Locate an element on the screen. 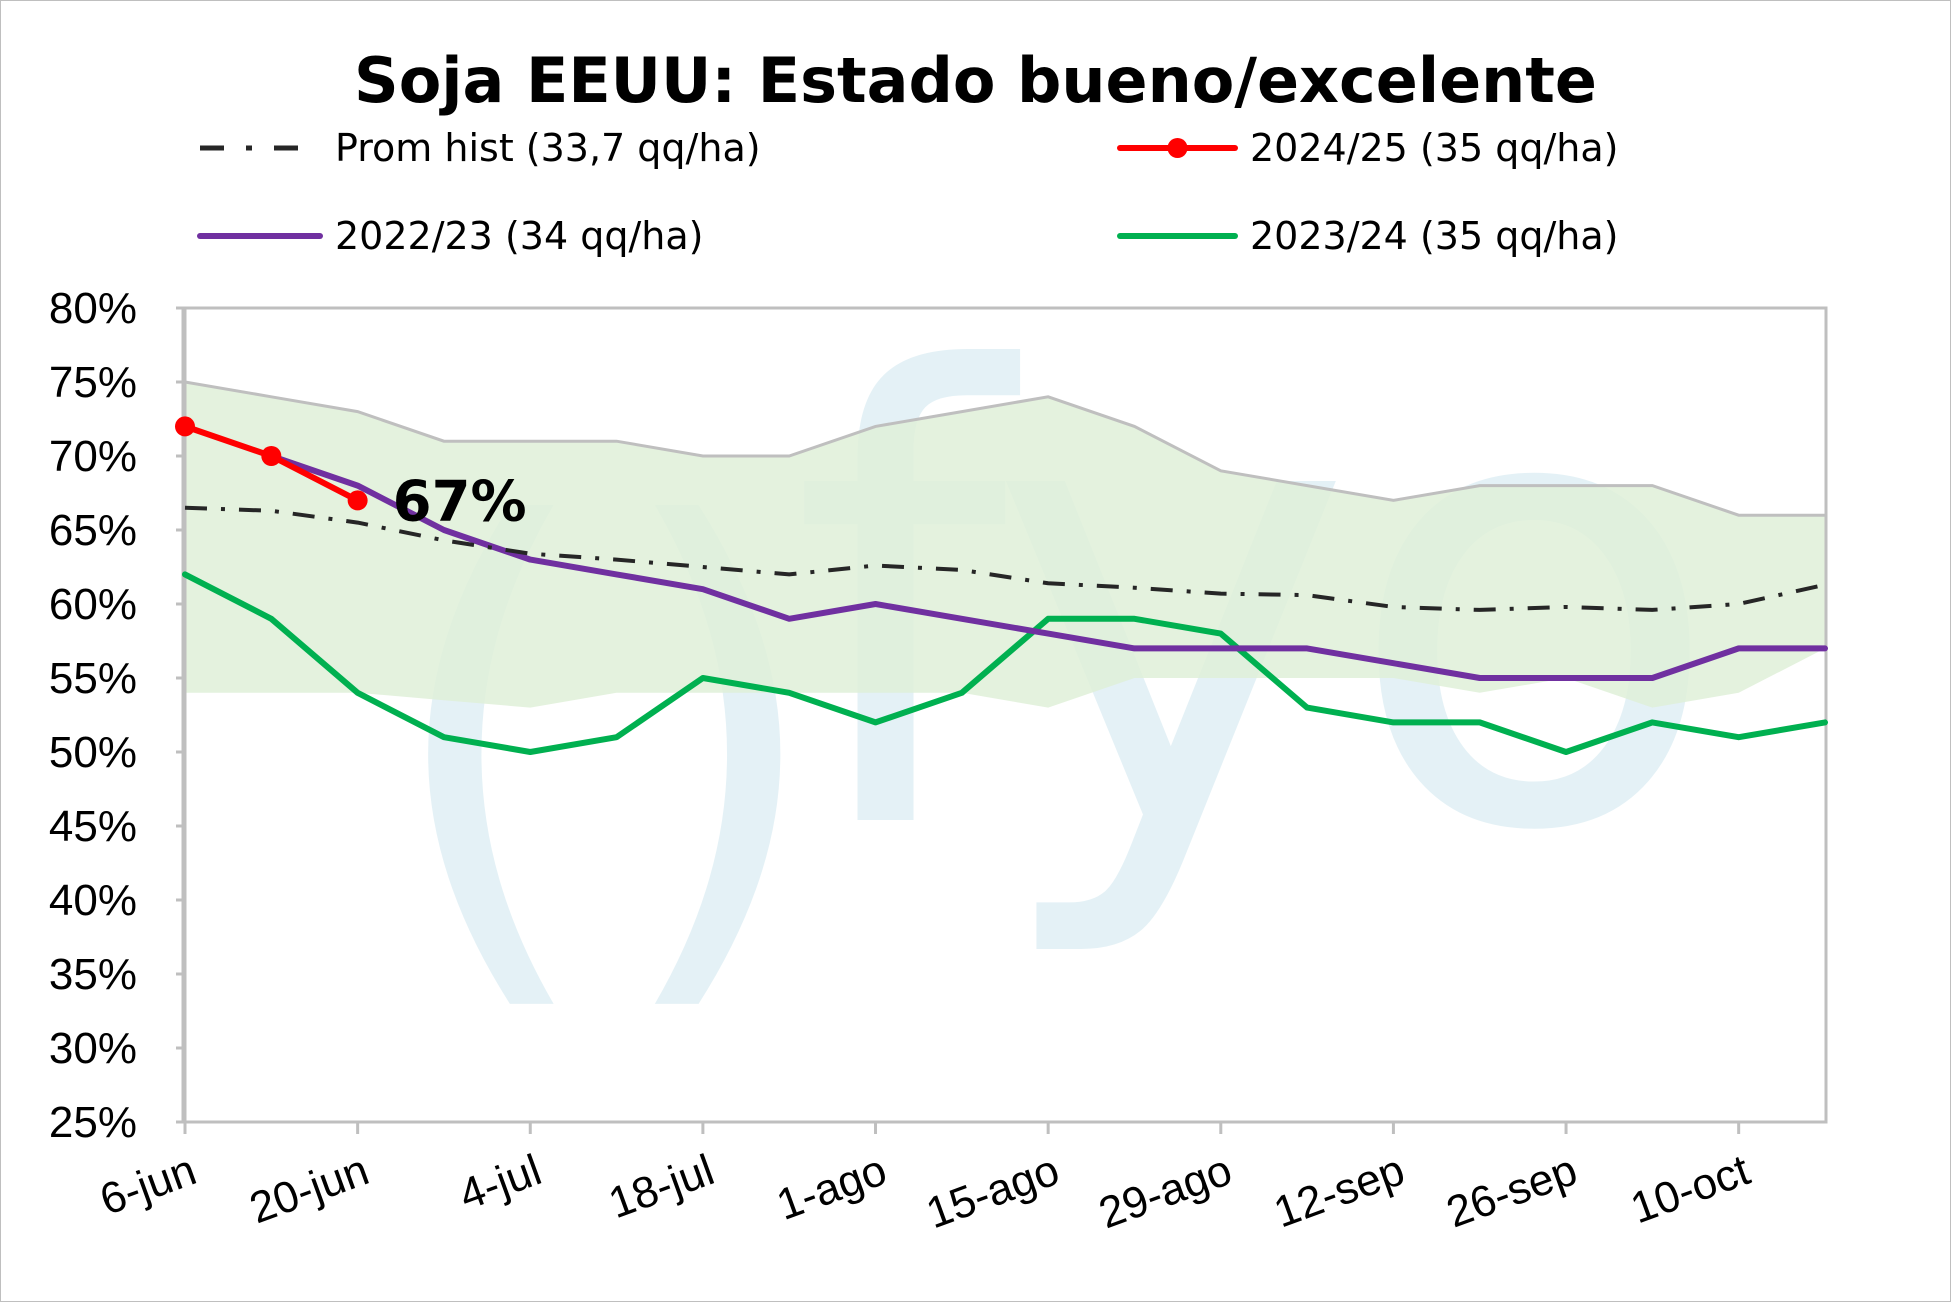 This screenshot has width=1951, height=1302. chart-title: Soja EEUU: Estado bueno/excelente is located at coordinates (975, 80).